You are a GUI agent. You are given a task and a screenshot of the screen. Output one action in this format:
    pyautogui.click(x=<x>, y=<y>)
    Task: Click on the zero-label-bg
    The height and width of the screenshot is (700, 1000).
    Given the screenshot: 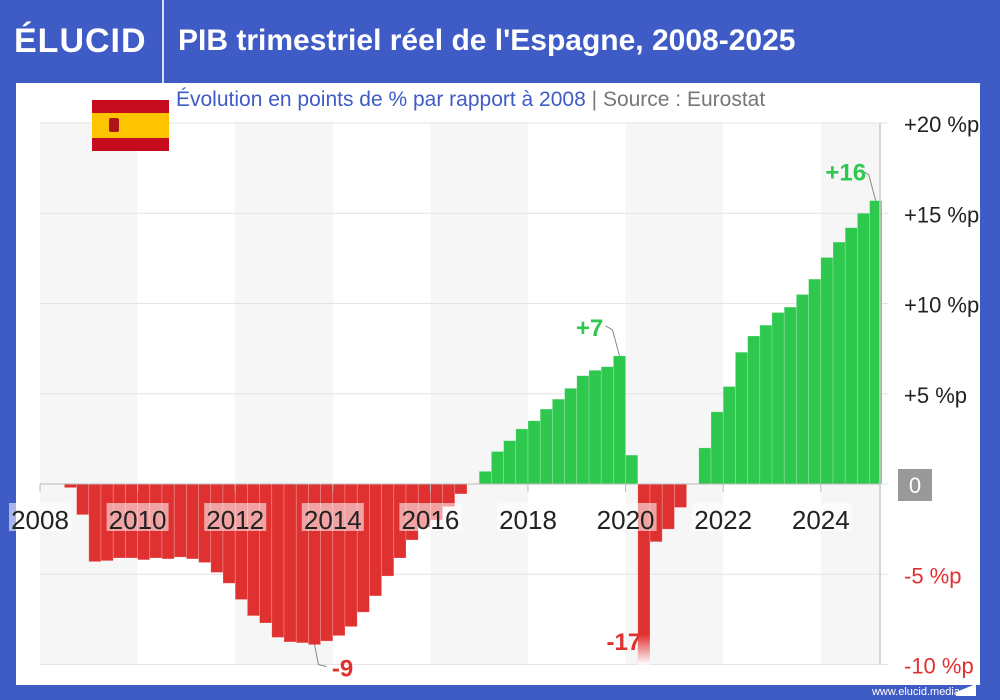 What is the action you would take?
    pyautogui.click(x=915, y=485)
    